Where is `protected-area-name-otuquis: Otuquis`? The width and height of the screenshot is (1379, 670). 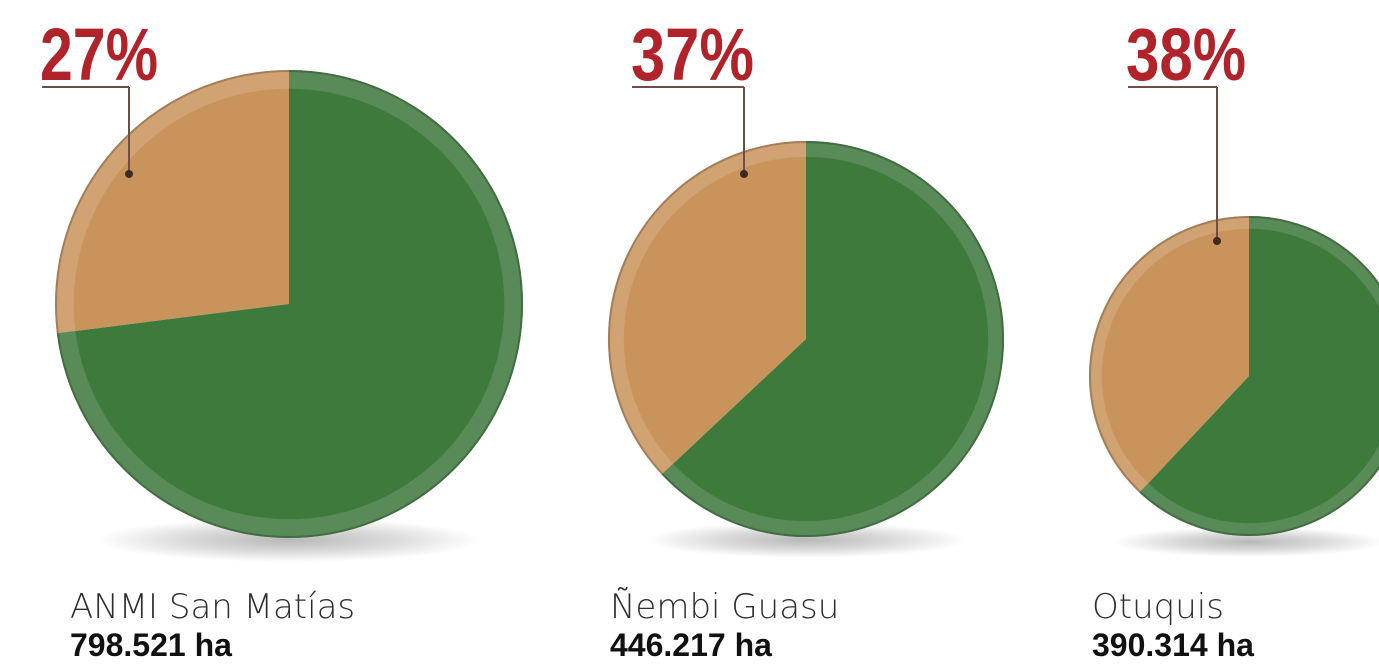 protected-area-name-otuquis: Otuquis is located at coordinates (1158, 607).